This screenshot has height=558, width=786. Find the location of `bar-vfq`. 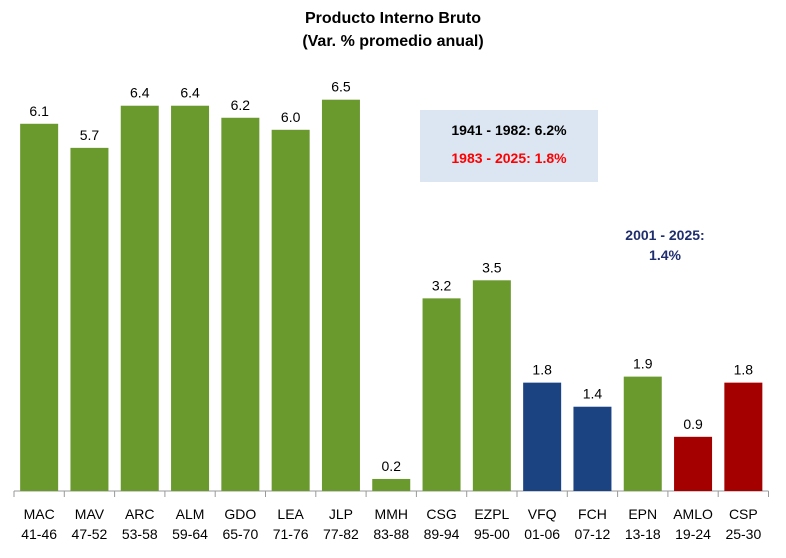

bar-vfq is located at coordinates (542, 436).